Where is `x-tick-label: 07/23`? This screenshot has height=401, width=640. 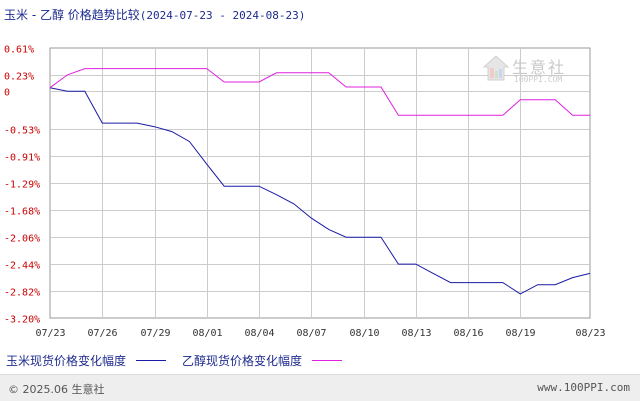 x-tick-label: 07/23 is located at coordinates (50, 333).